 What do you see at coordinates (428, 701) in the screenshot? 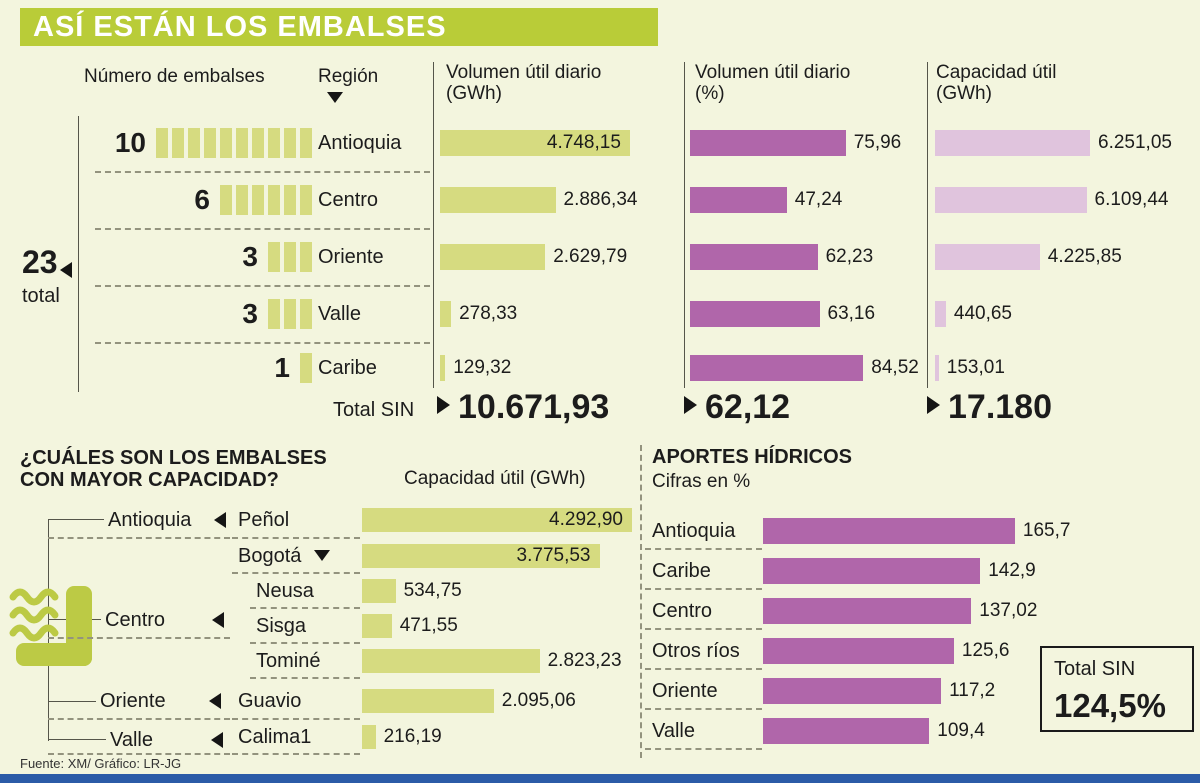
I see `capacity-bar` at bounding box center [428, 701].